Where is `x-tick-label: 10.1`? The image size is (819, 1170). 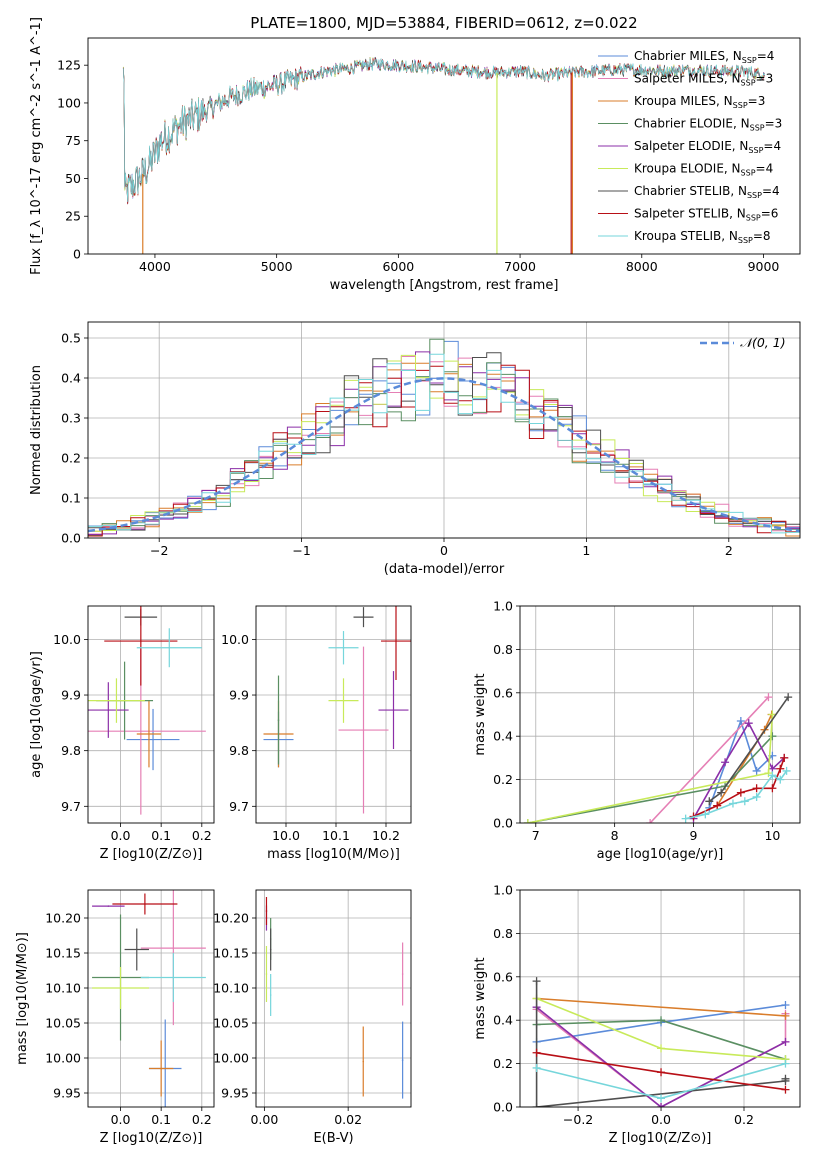 x-tick-label: 10.1 is located at coordinates (336, 835).